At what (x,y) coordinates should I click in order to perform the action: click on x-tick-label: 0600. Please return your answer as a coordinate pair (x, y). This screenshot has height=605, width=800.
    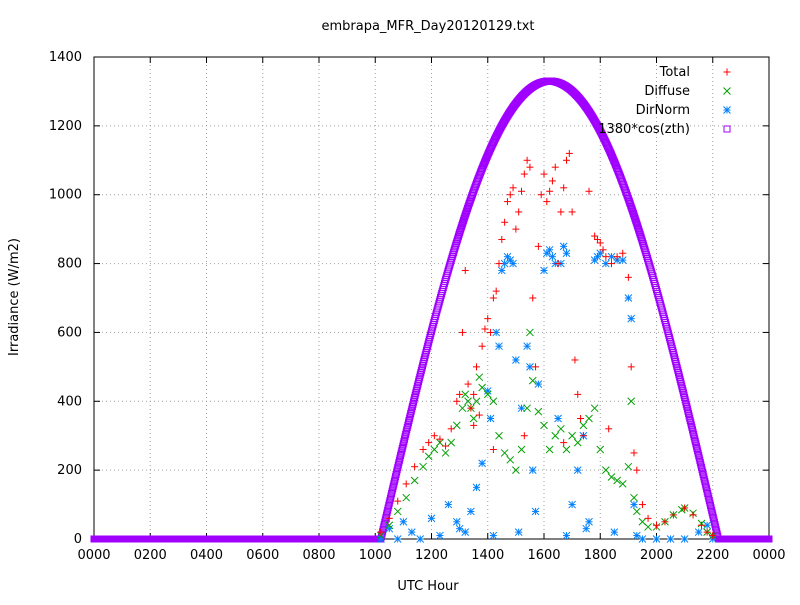
    Looking at the image, I should click on (262, 555).